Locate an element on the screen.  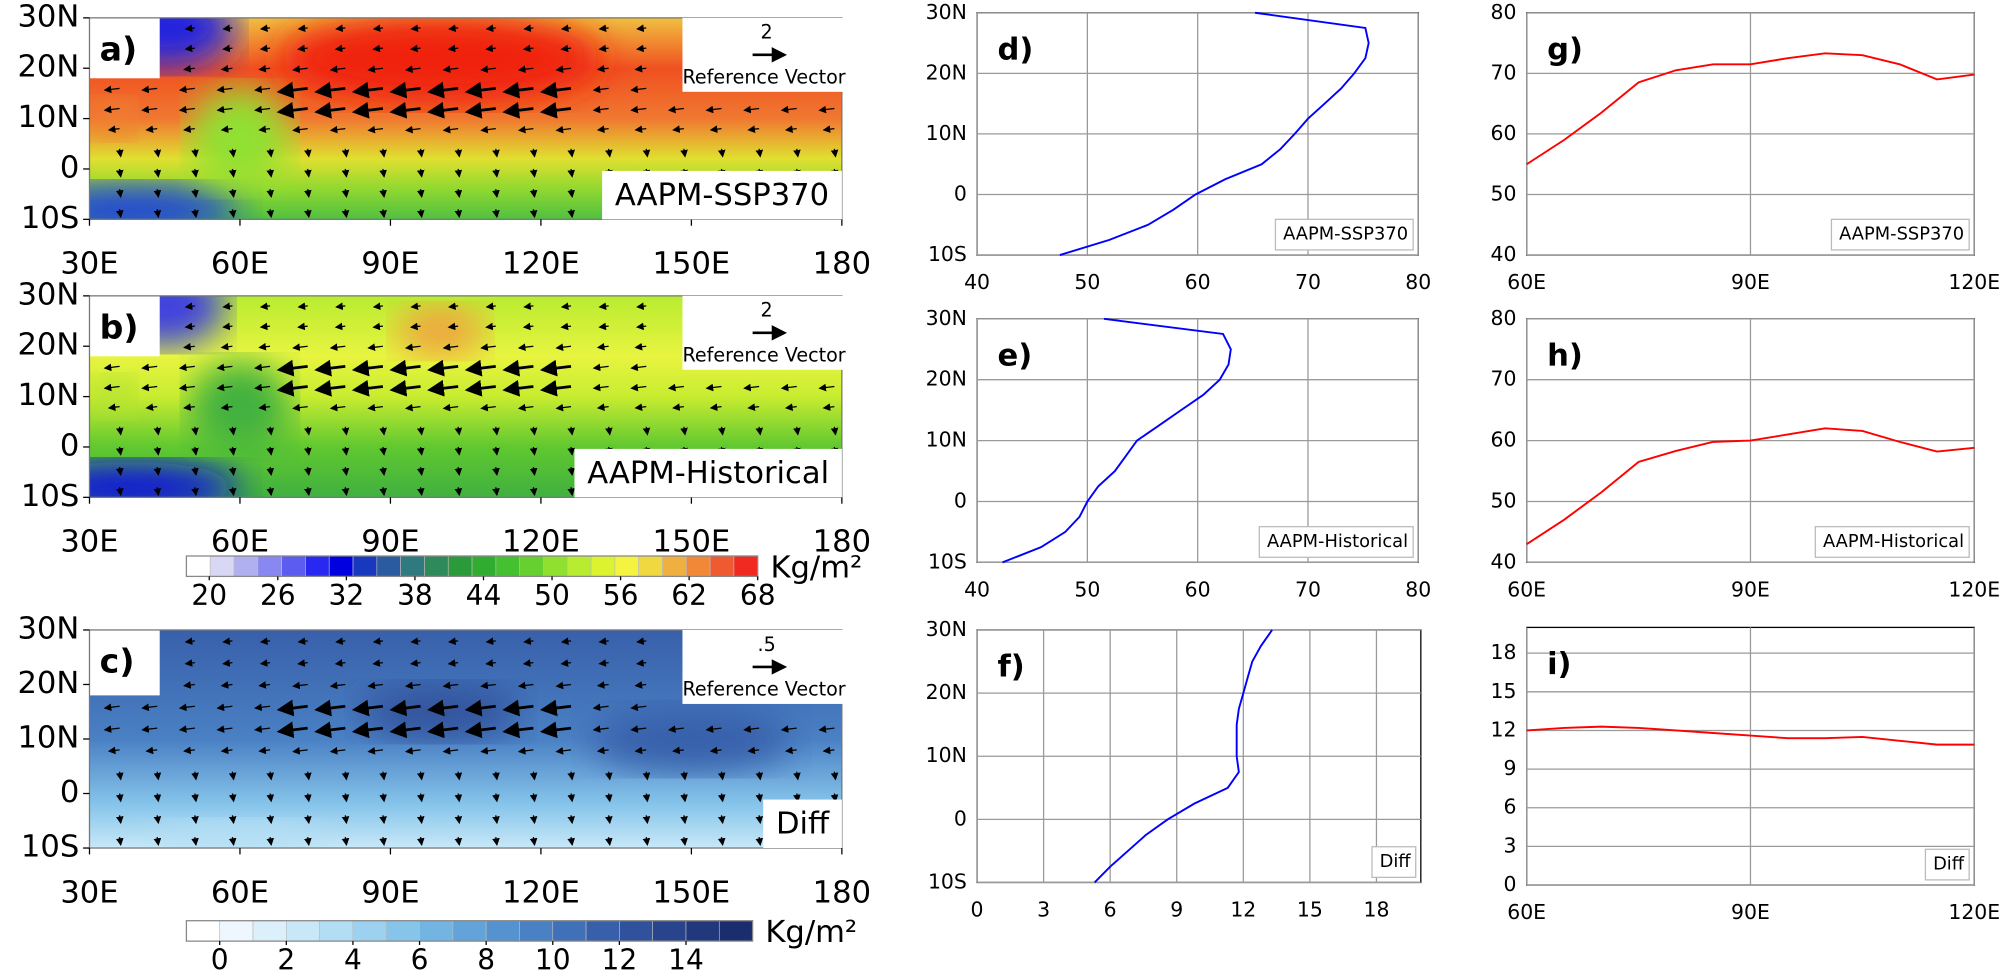
x-tick-label: 60E is located at coordinates (240, 542).